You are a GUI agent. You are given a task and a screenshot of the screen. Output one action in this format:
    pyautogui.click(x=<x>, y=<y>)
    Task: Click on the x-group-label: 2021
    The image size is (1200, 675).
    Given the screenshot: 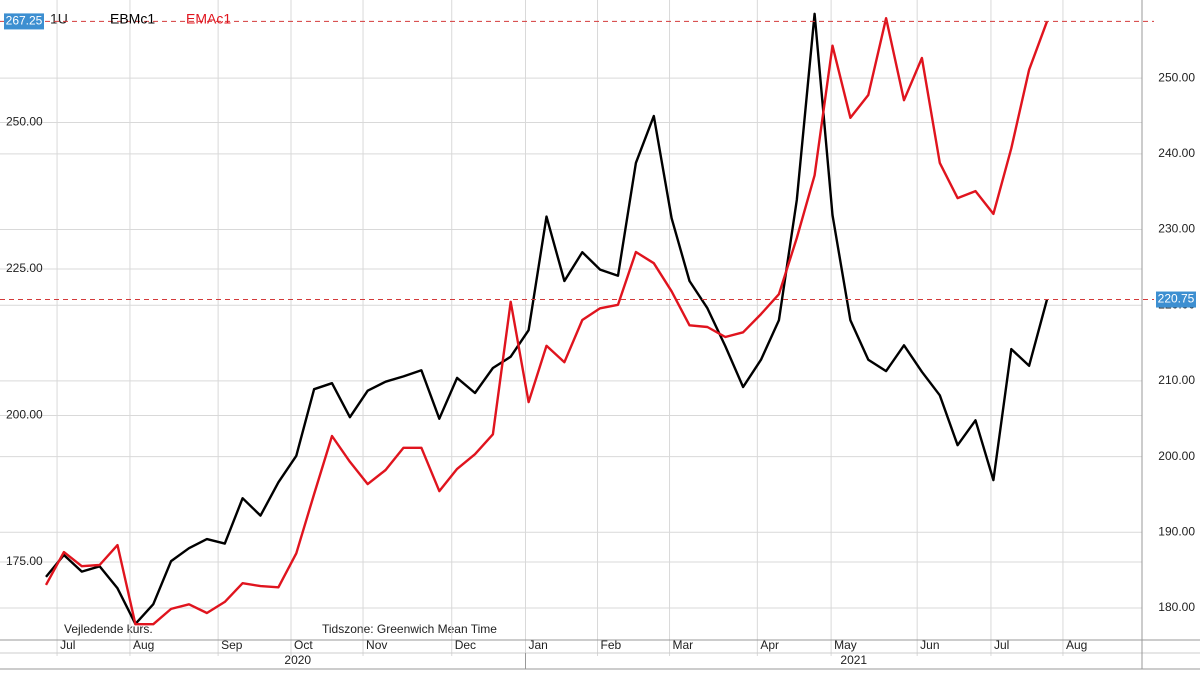 What is the action you would take?
    pyautogui.click(x=853, y=660)
    